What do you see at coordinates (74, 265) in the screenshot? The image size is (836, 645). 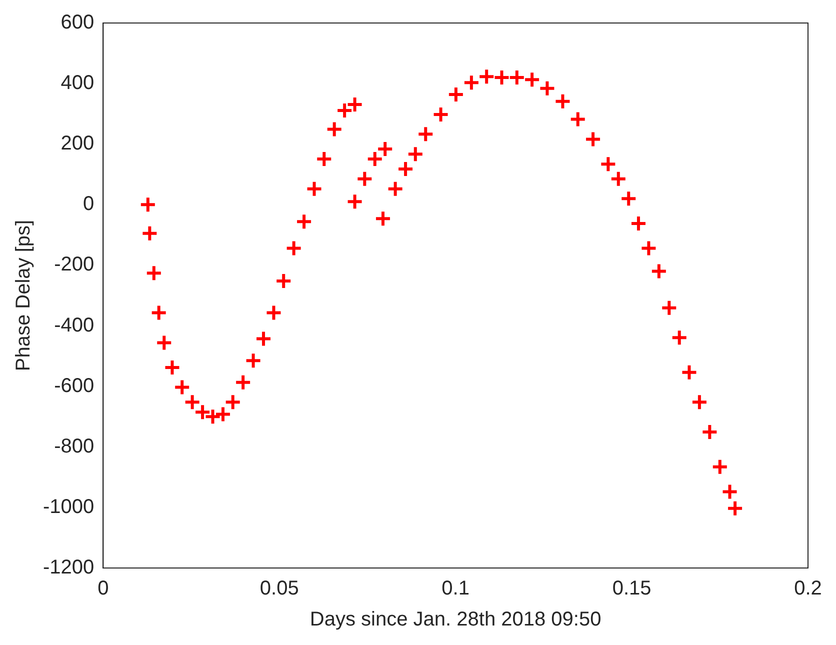 I see `y-tick-label: -200` at bounding box center [74, 265].